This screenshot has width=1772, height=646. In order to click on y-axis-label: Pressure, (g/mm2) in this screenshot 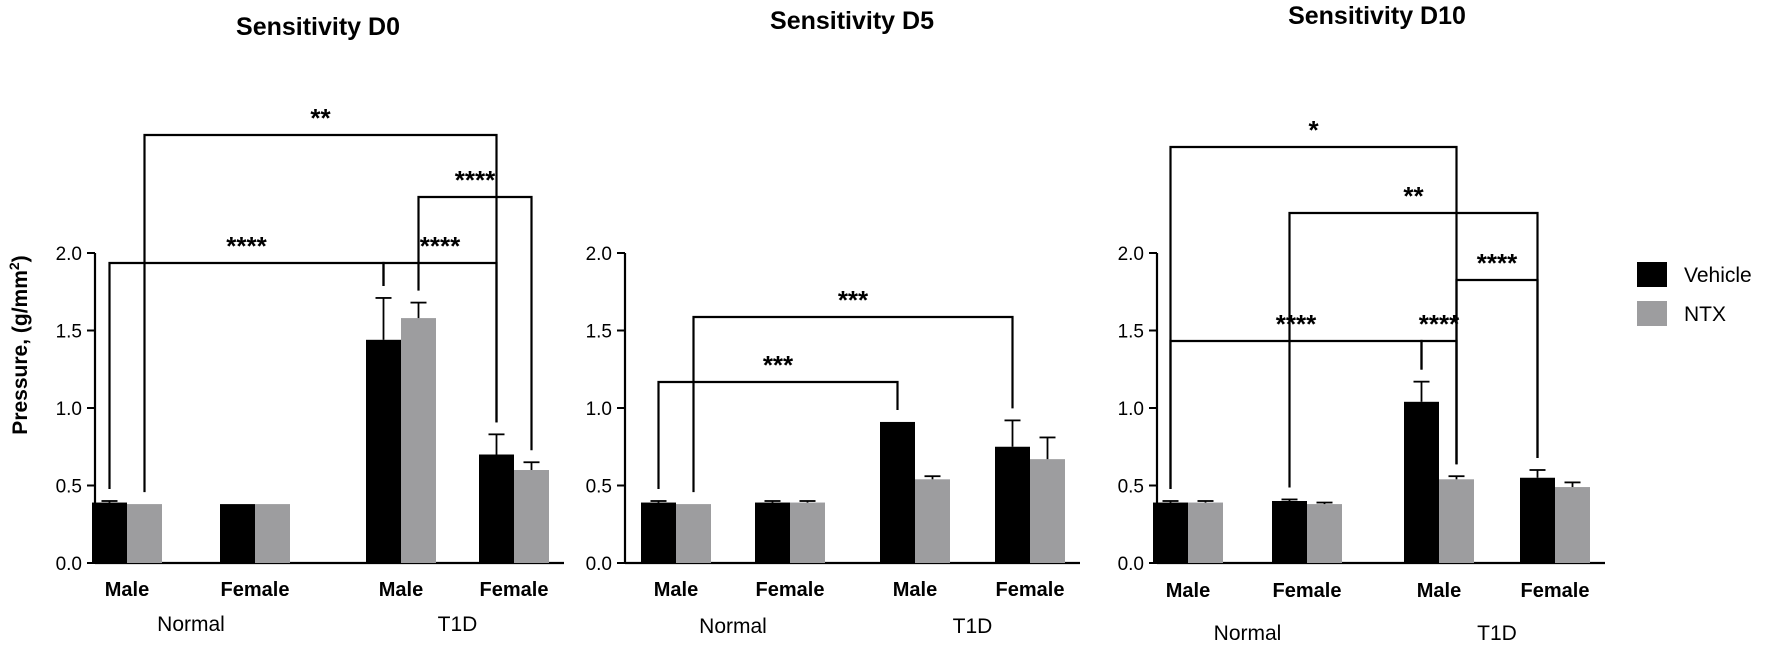, I will do `click(19, 344)`.